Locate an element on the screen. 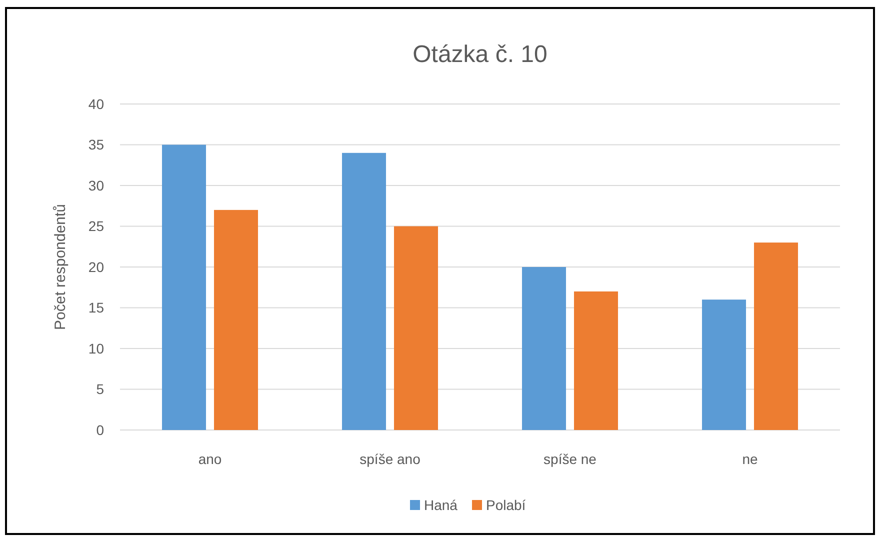 This screenshot has width=881, height=538. x-tick-label: spíše ne is located at coordinates (570, 459).